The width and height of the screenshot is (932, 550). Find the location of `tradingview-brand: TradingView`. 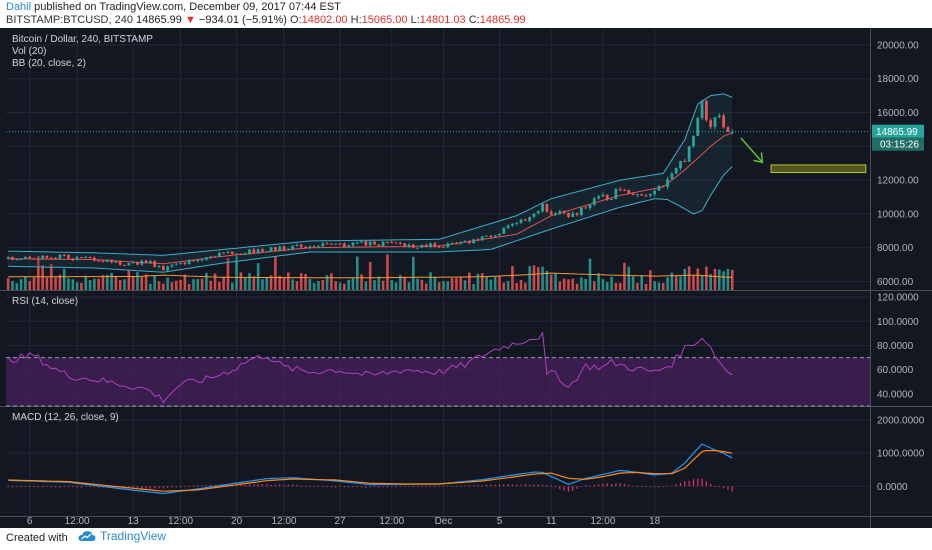

tradingview-brand: TradingView is located at coordinates (122, 536).